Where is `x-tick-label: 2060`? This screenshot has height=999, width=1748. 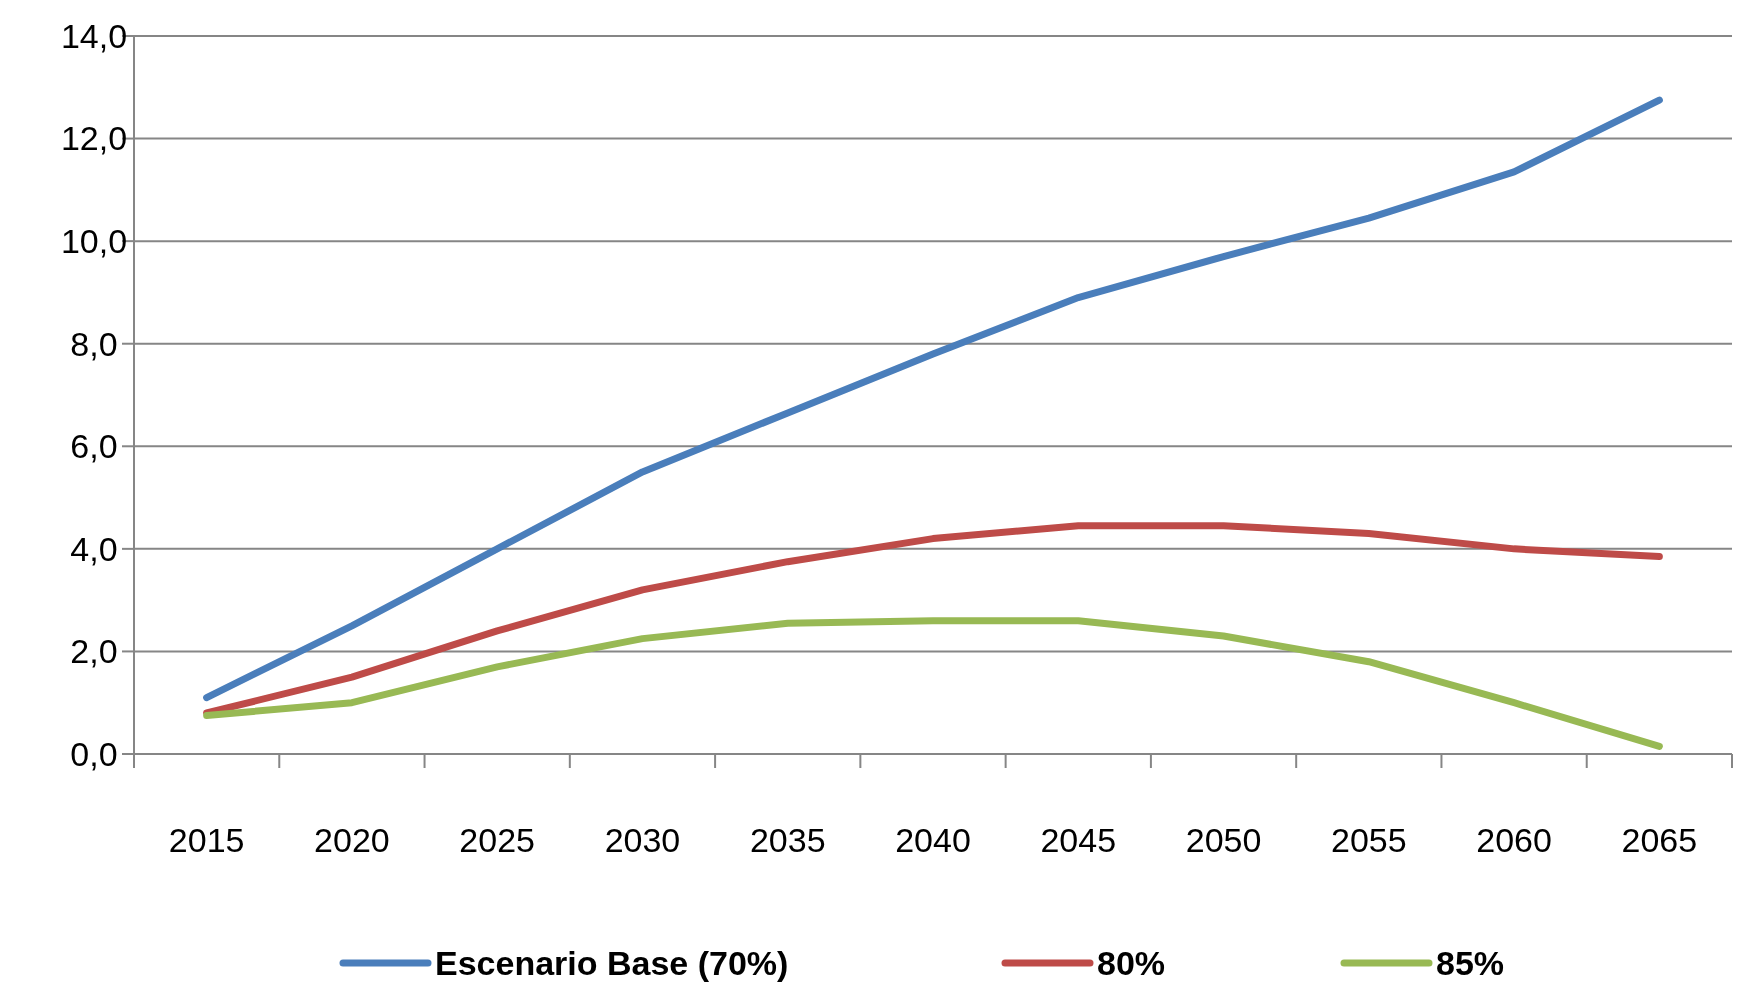 x-tick-label: 2060 is located at coordinates (1514, 839).